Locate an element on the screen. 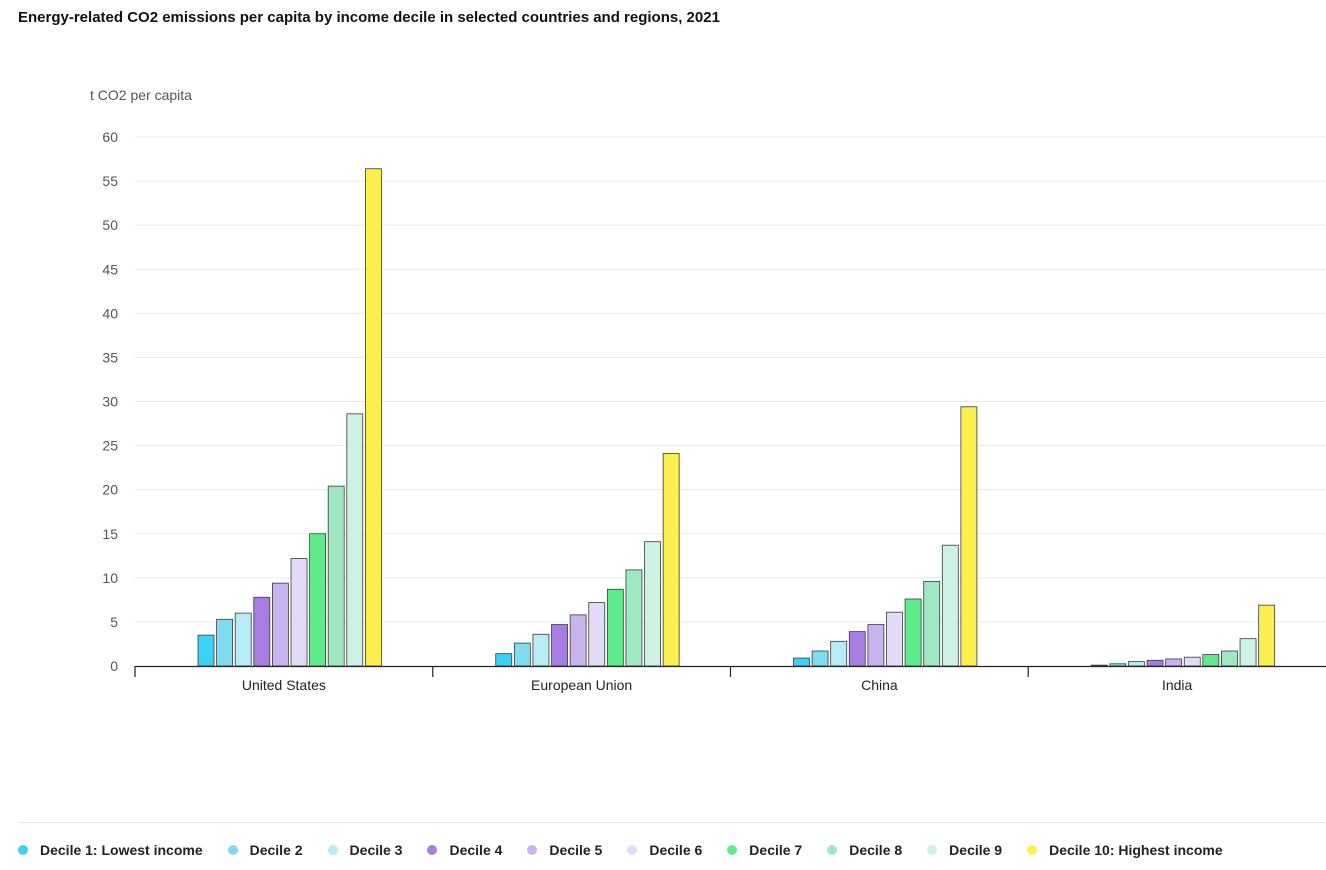 This screenshot has height=870, width=1326. legend-label: Decile 2 is located at coordinates (276, 850).